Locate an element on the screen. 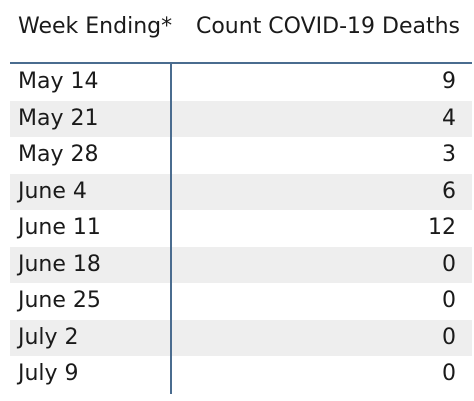  table-row: June 4 6 is located at coordinates (241, 191).